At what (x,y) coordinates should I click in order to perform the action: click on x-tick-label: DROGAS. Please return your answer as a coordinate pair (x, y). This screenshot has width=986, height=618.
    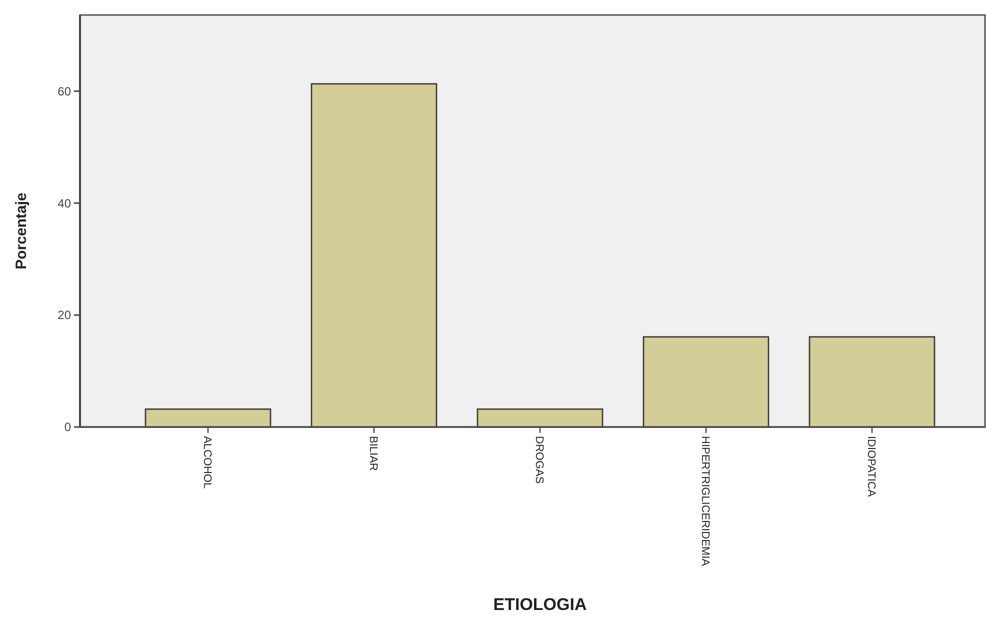
    Looking at the image, I should click on (539, 460).